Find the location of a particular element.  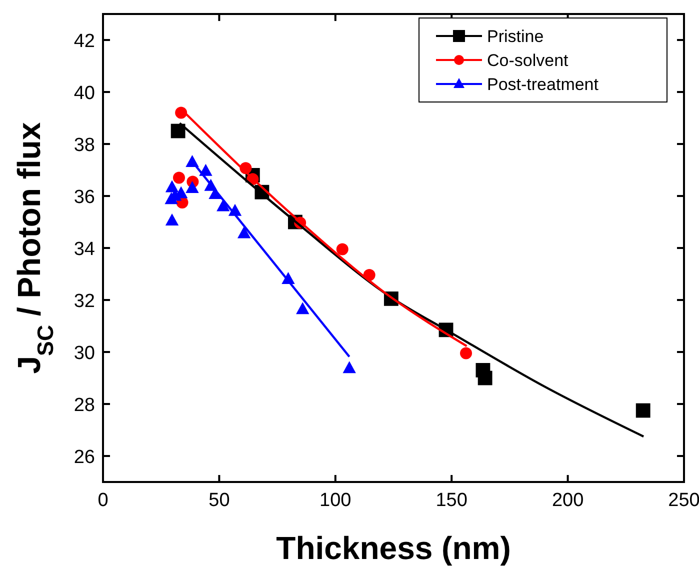

y-tick-label: 40 is located at coordinates (84, 93).